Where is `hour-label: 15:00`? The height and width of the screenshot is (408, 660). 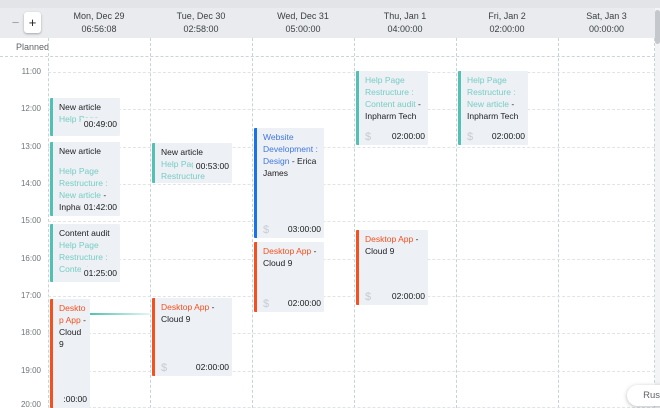 hour-label: 15:00 is located at coordinates (30, 220).